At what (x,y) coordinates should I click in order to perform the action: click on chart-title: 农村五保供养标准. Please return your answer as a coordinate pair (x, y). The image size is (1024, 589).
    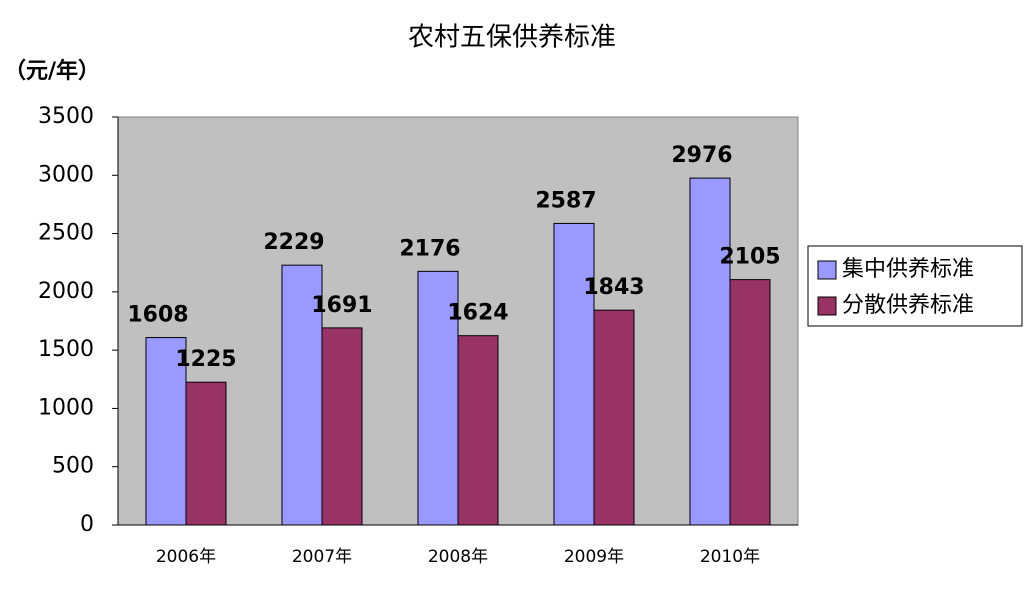
    Looking at the image, I should click on (512, 38).